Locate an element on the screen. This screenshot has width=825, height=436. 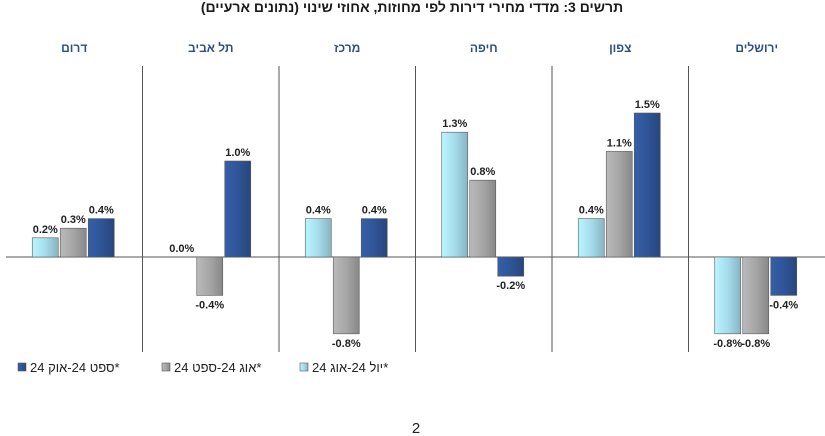
region-label: צפון is located at coordinates (620, 48).